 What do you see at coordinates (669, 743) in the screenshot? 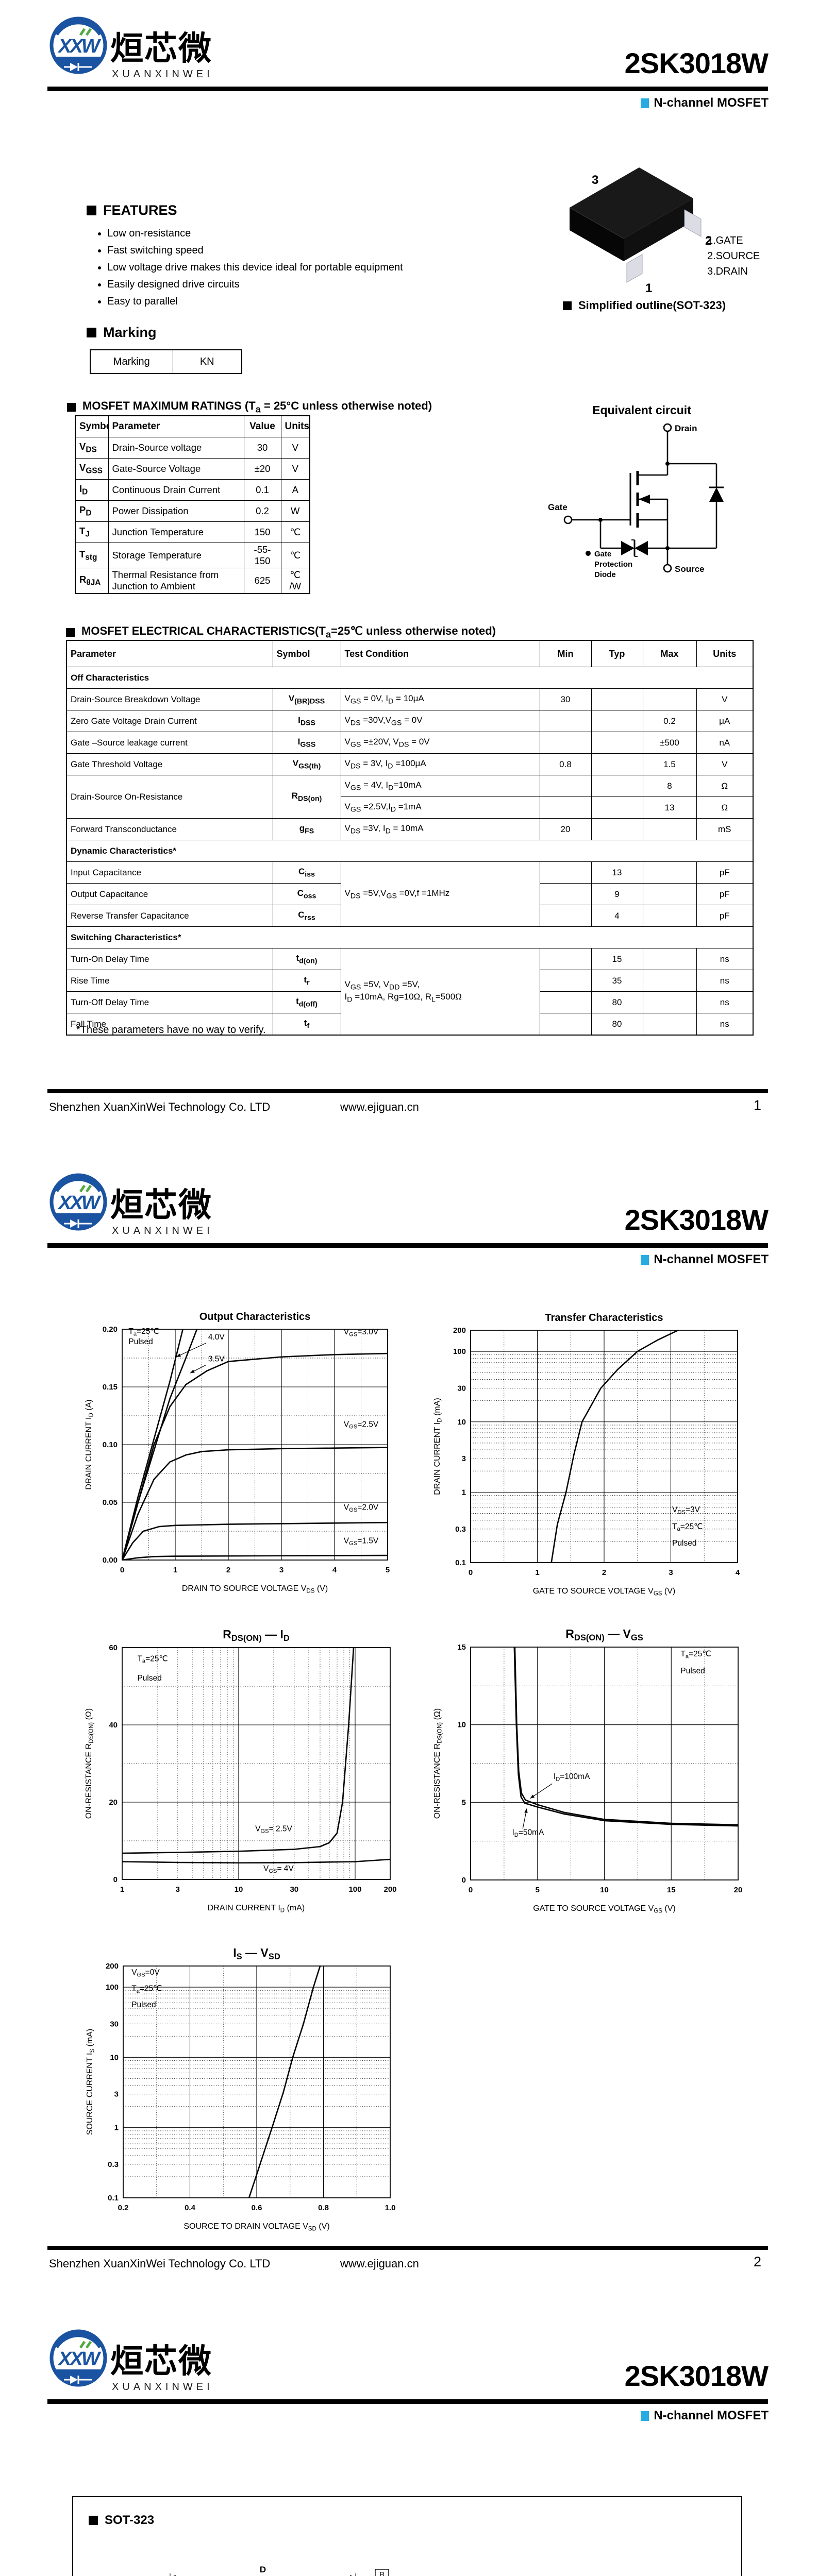
I see `table-cell: ±500` at bounding box center [669, 743].